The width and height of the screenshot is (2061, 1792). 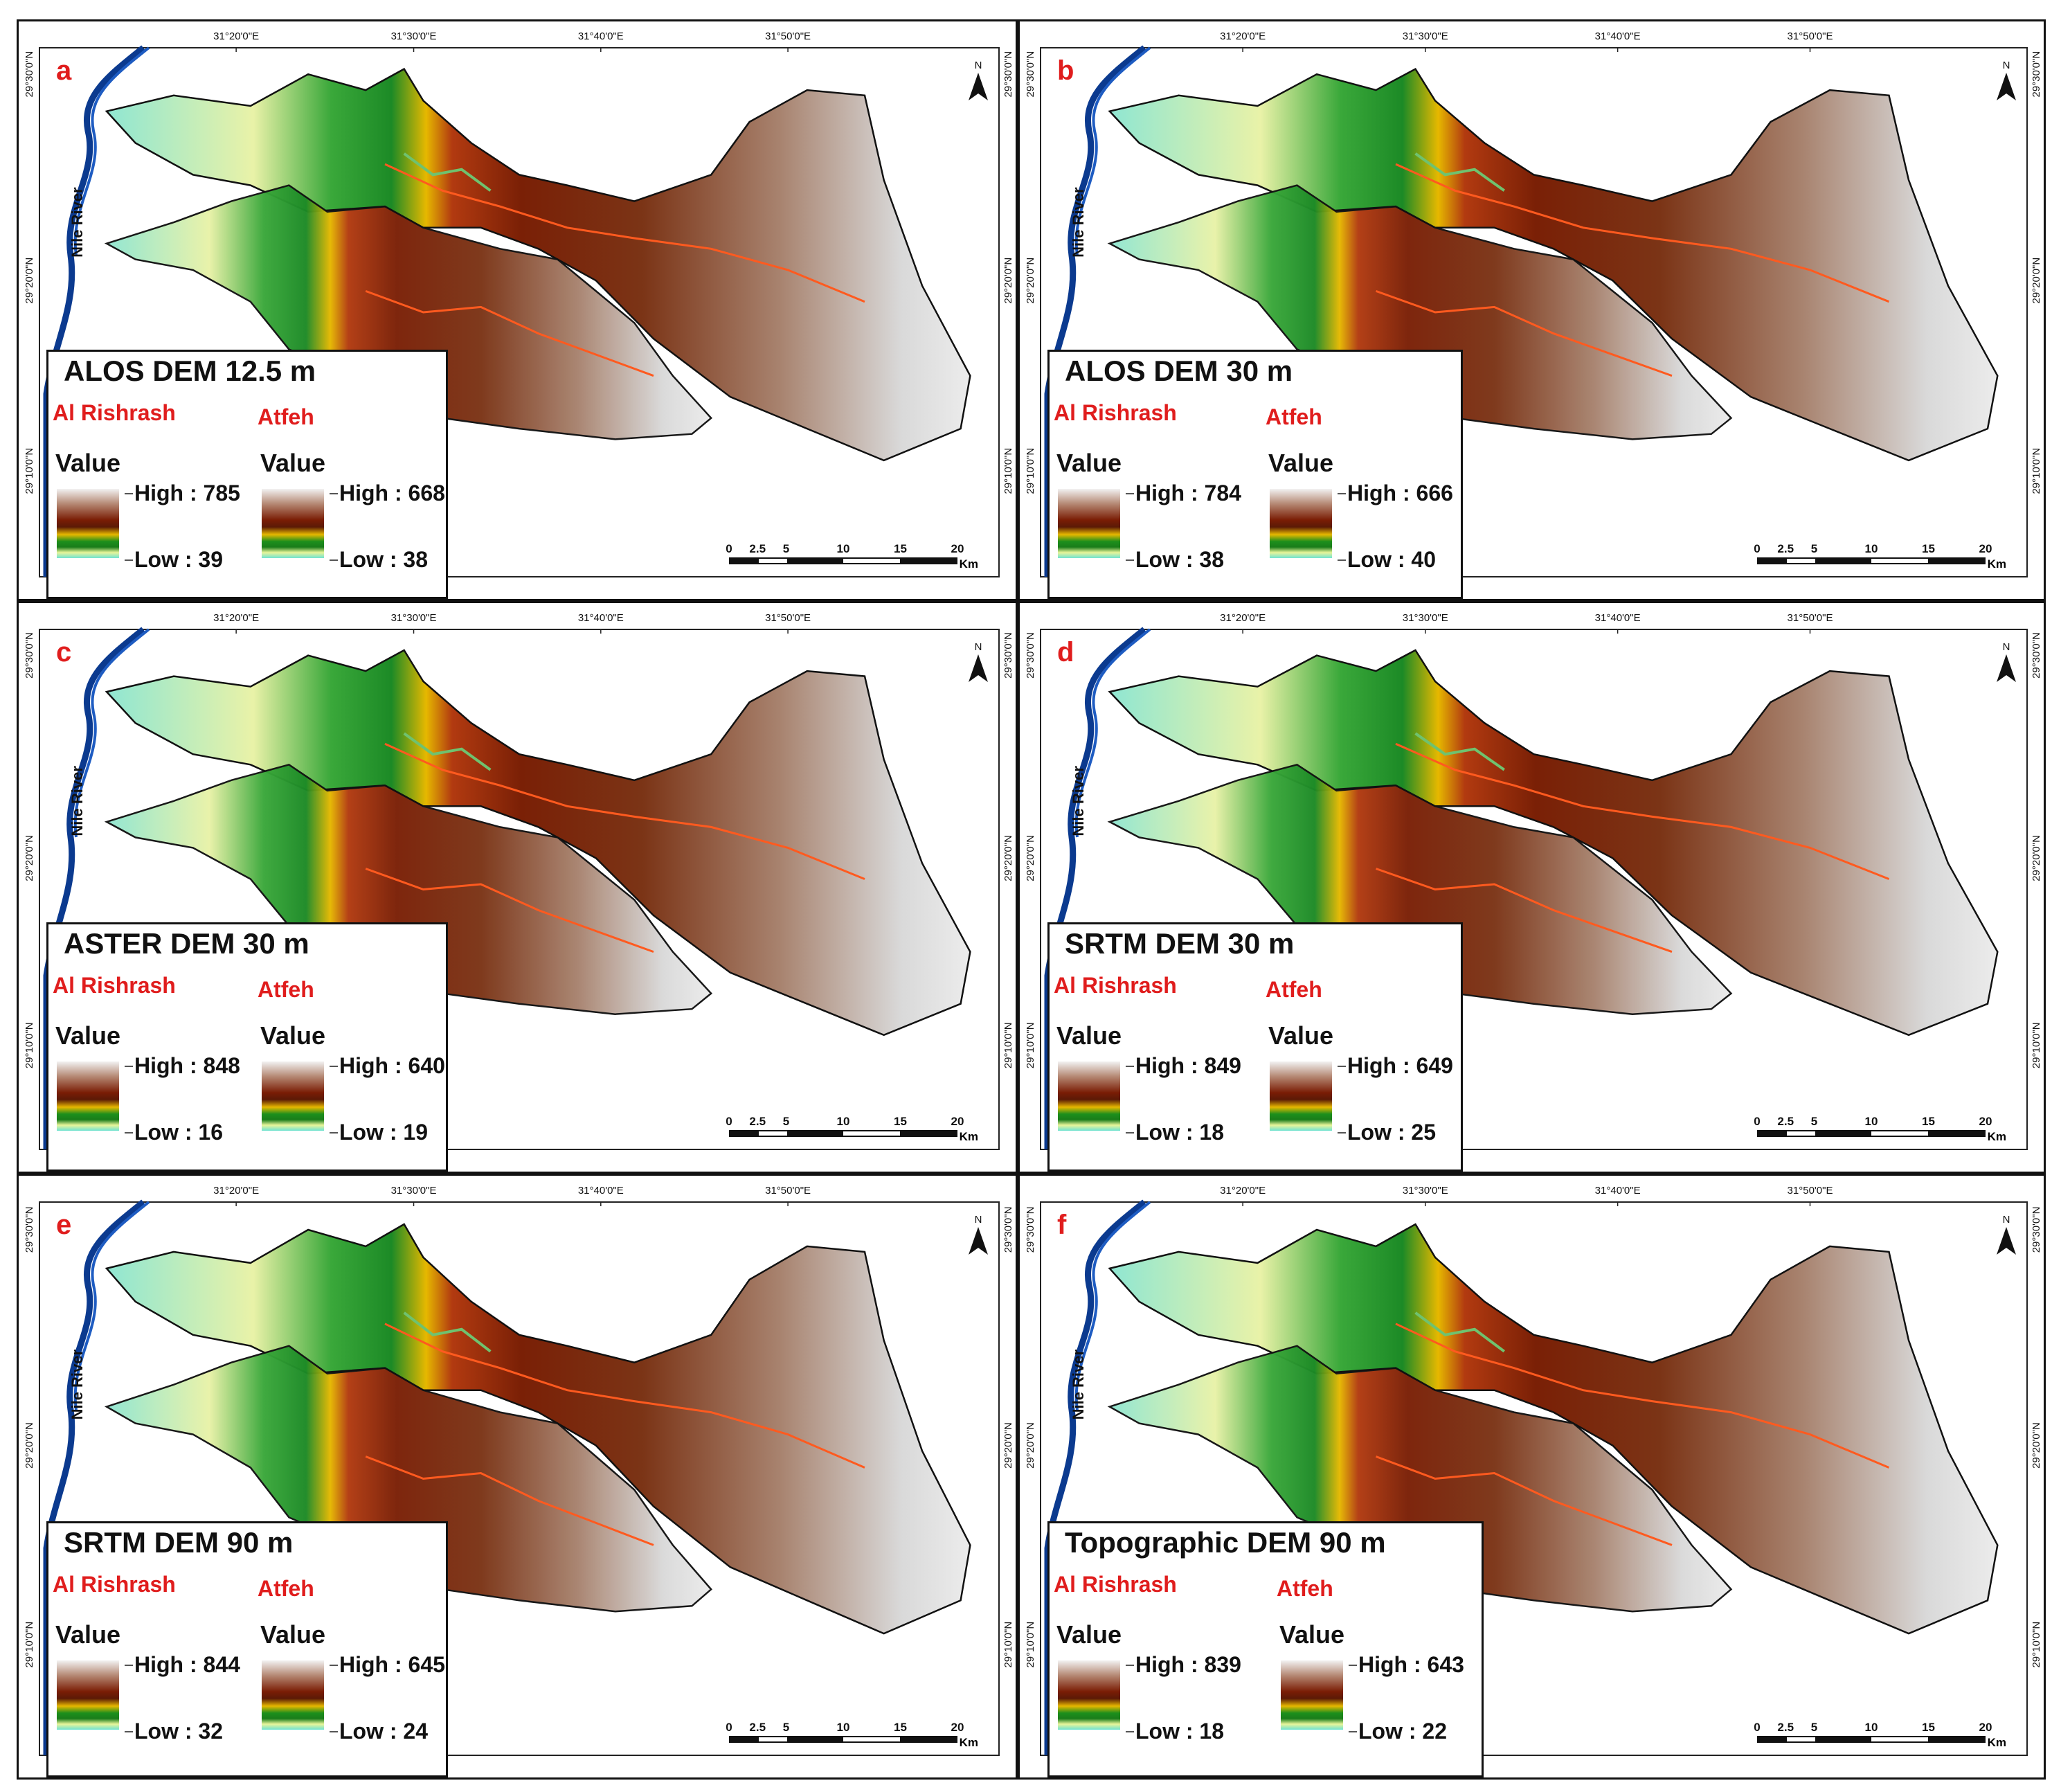 What do you see at coordinates (1387, 1132) in the screenshot?
I see `legend-low-value: Low : 25` at bounding box center [1387, 1132].